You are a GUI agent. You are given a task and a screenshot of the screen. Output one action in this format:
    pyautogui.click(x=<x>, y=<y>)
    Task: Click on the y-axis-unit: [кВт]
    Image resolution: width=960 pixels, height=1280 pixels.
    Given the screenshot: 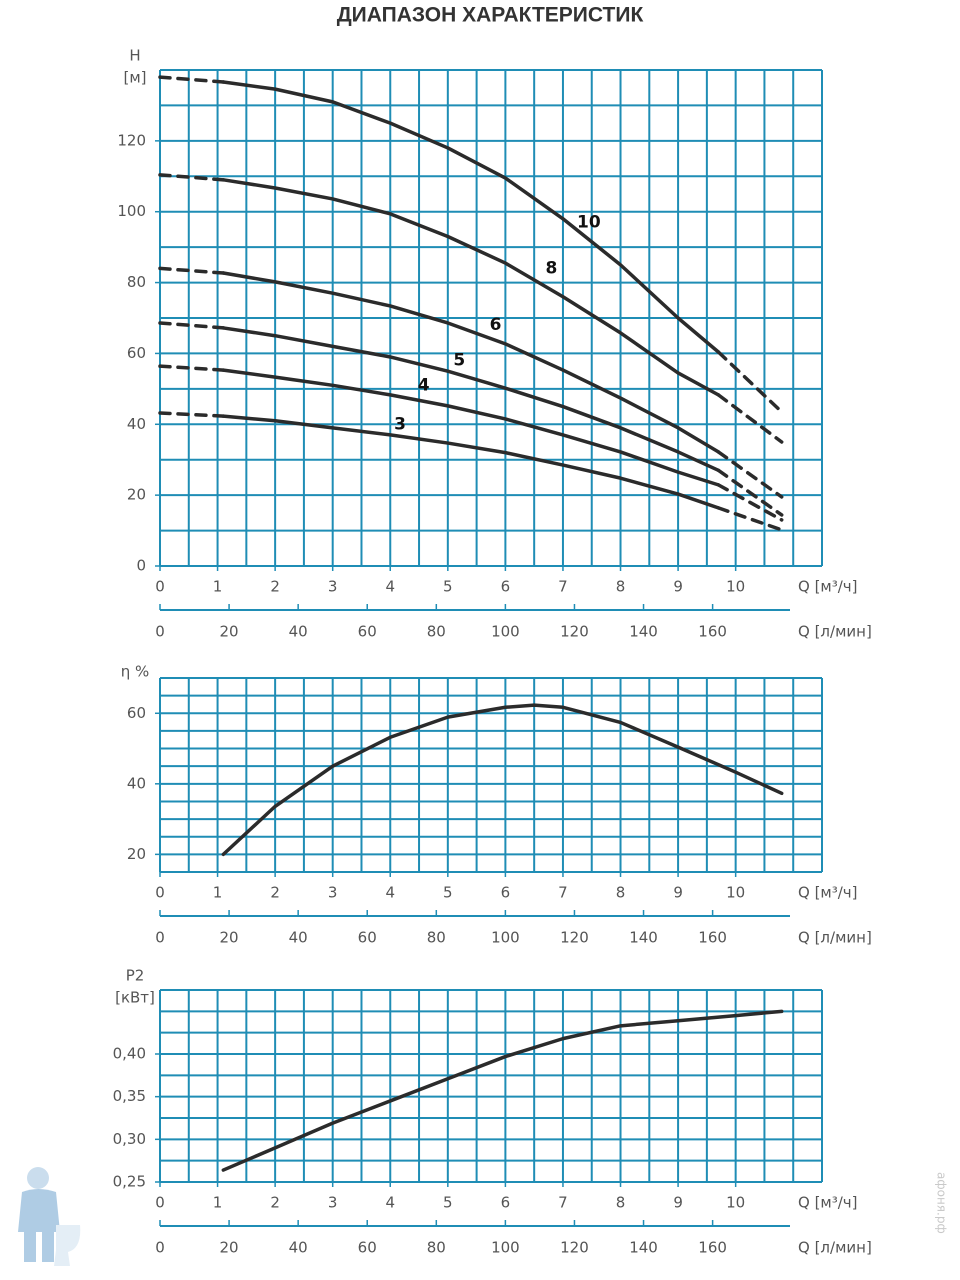 What is the action you would take?
    pyautogui.click(x=135, y=998)
    